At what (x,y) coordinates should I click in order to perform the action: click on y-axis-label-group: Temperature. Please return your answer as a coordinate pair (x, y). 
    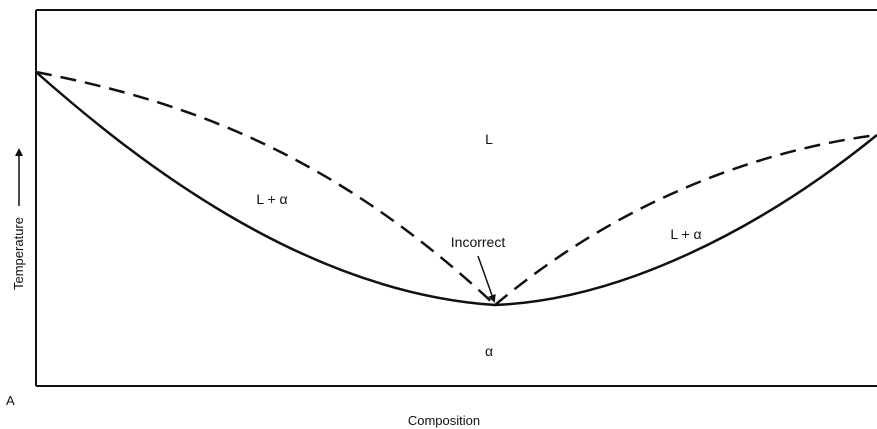
    Looking at the image, I should click on (18, 219).